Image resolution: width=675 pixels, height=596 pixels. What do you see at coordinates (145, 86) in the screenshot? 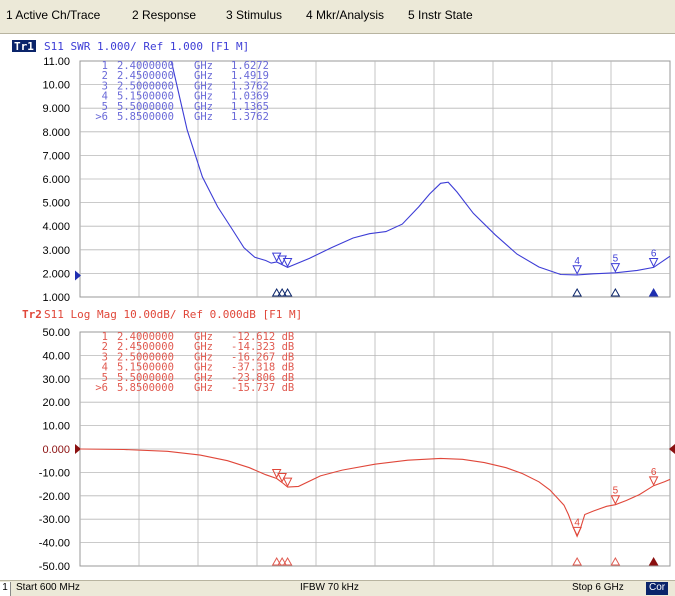
I see `swr-marker-table-freq: 2.5000000` at bounding box center [145, 86].